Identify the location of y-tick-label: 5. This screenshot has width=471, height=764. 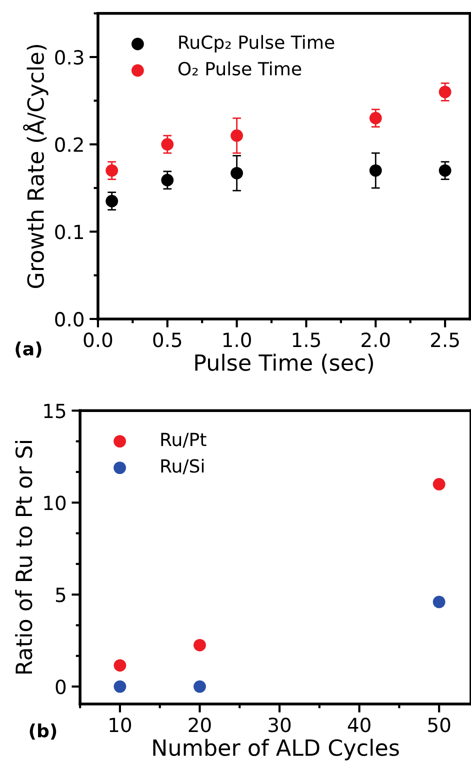
(61, 595).